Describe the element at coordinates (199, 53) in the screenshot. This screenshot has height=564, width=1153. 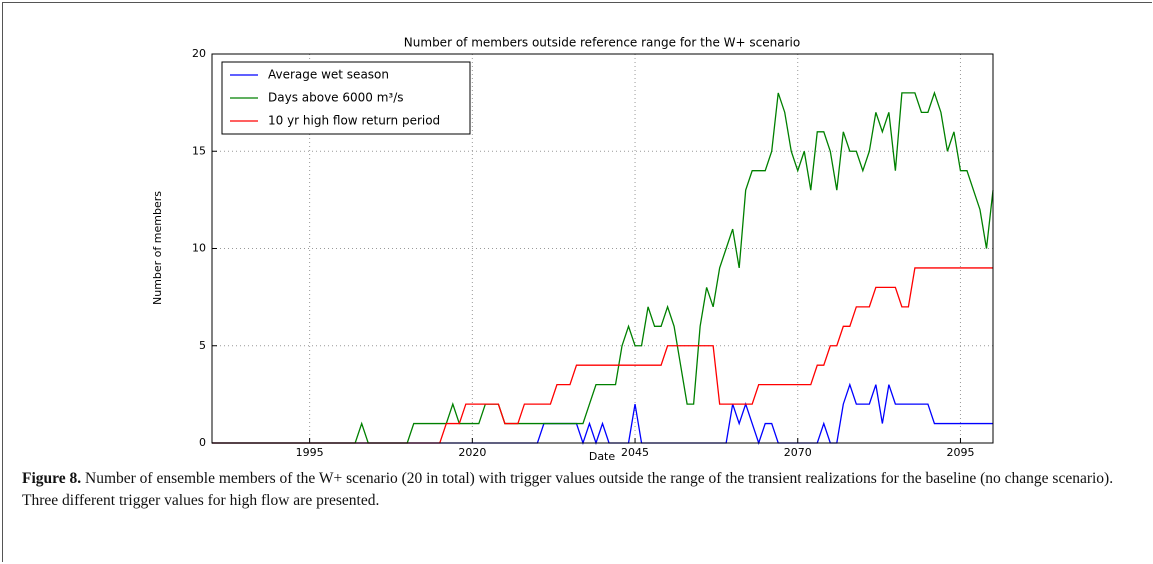
I see `y-tick-label: 20` at that location.